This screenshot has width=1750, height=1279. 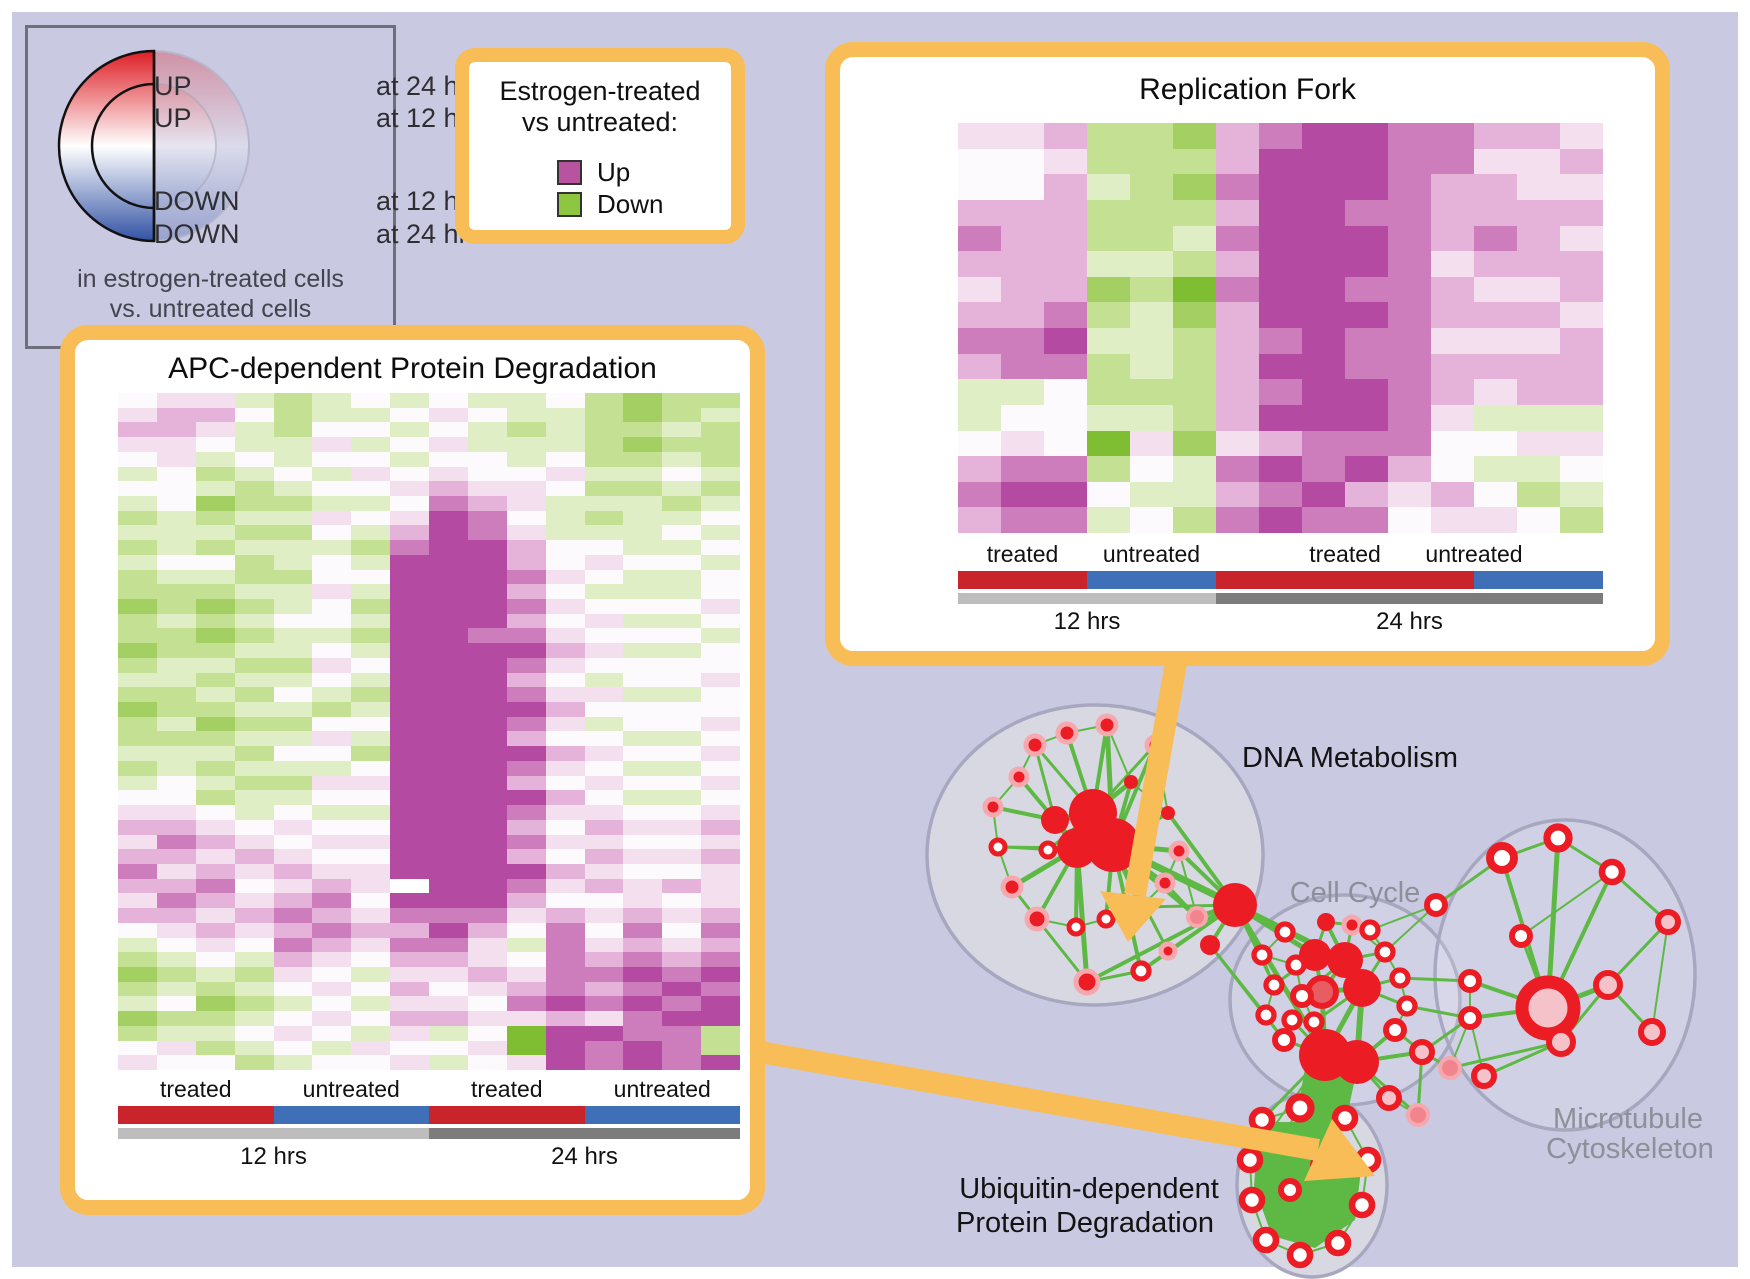 I want to click on legend-word: DOWN, so click(x=197, y=234).